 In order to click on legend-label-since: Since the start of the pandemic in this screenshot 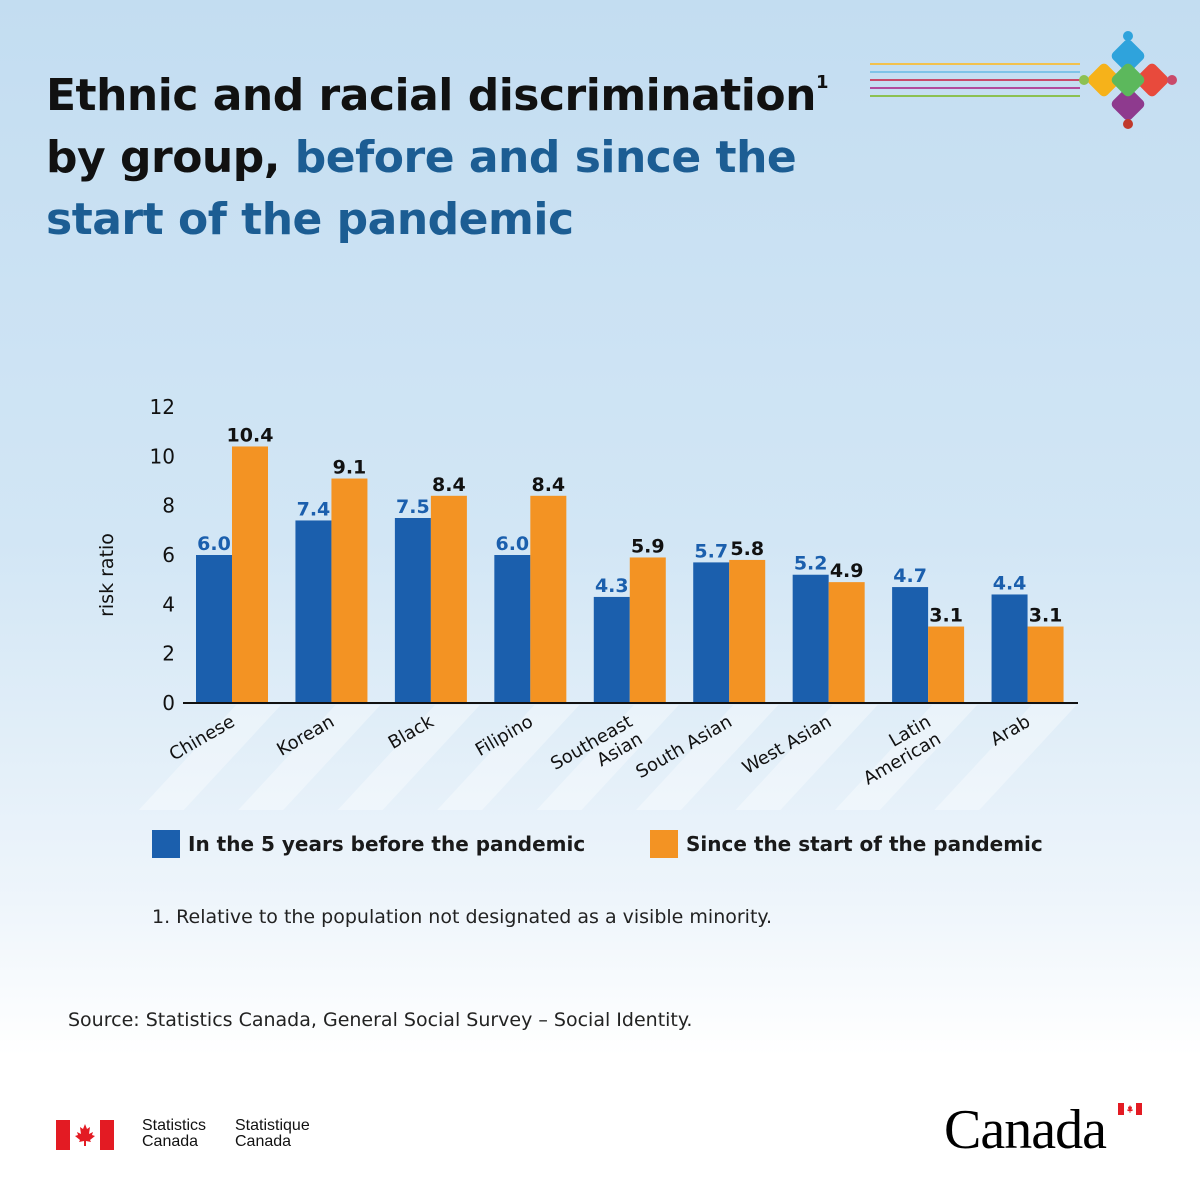, I will do `click(864, 844)`.